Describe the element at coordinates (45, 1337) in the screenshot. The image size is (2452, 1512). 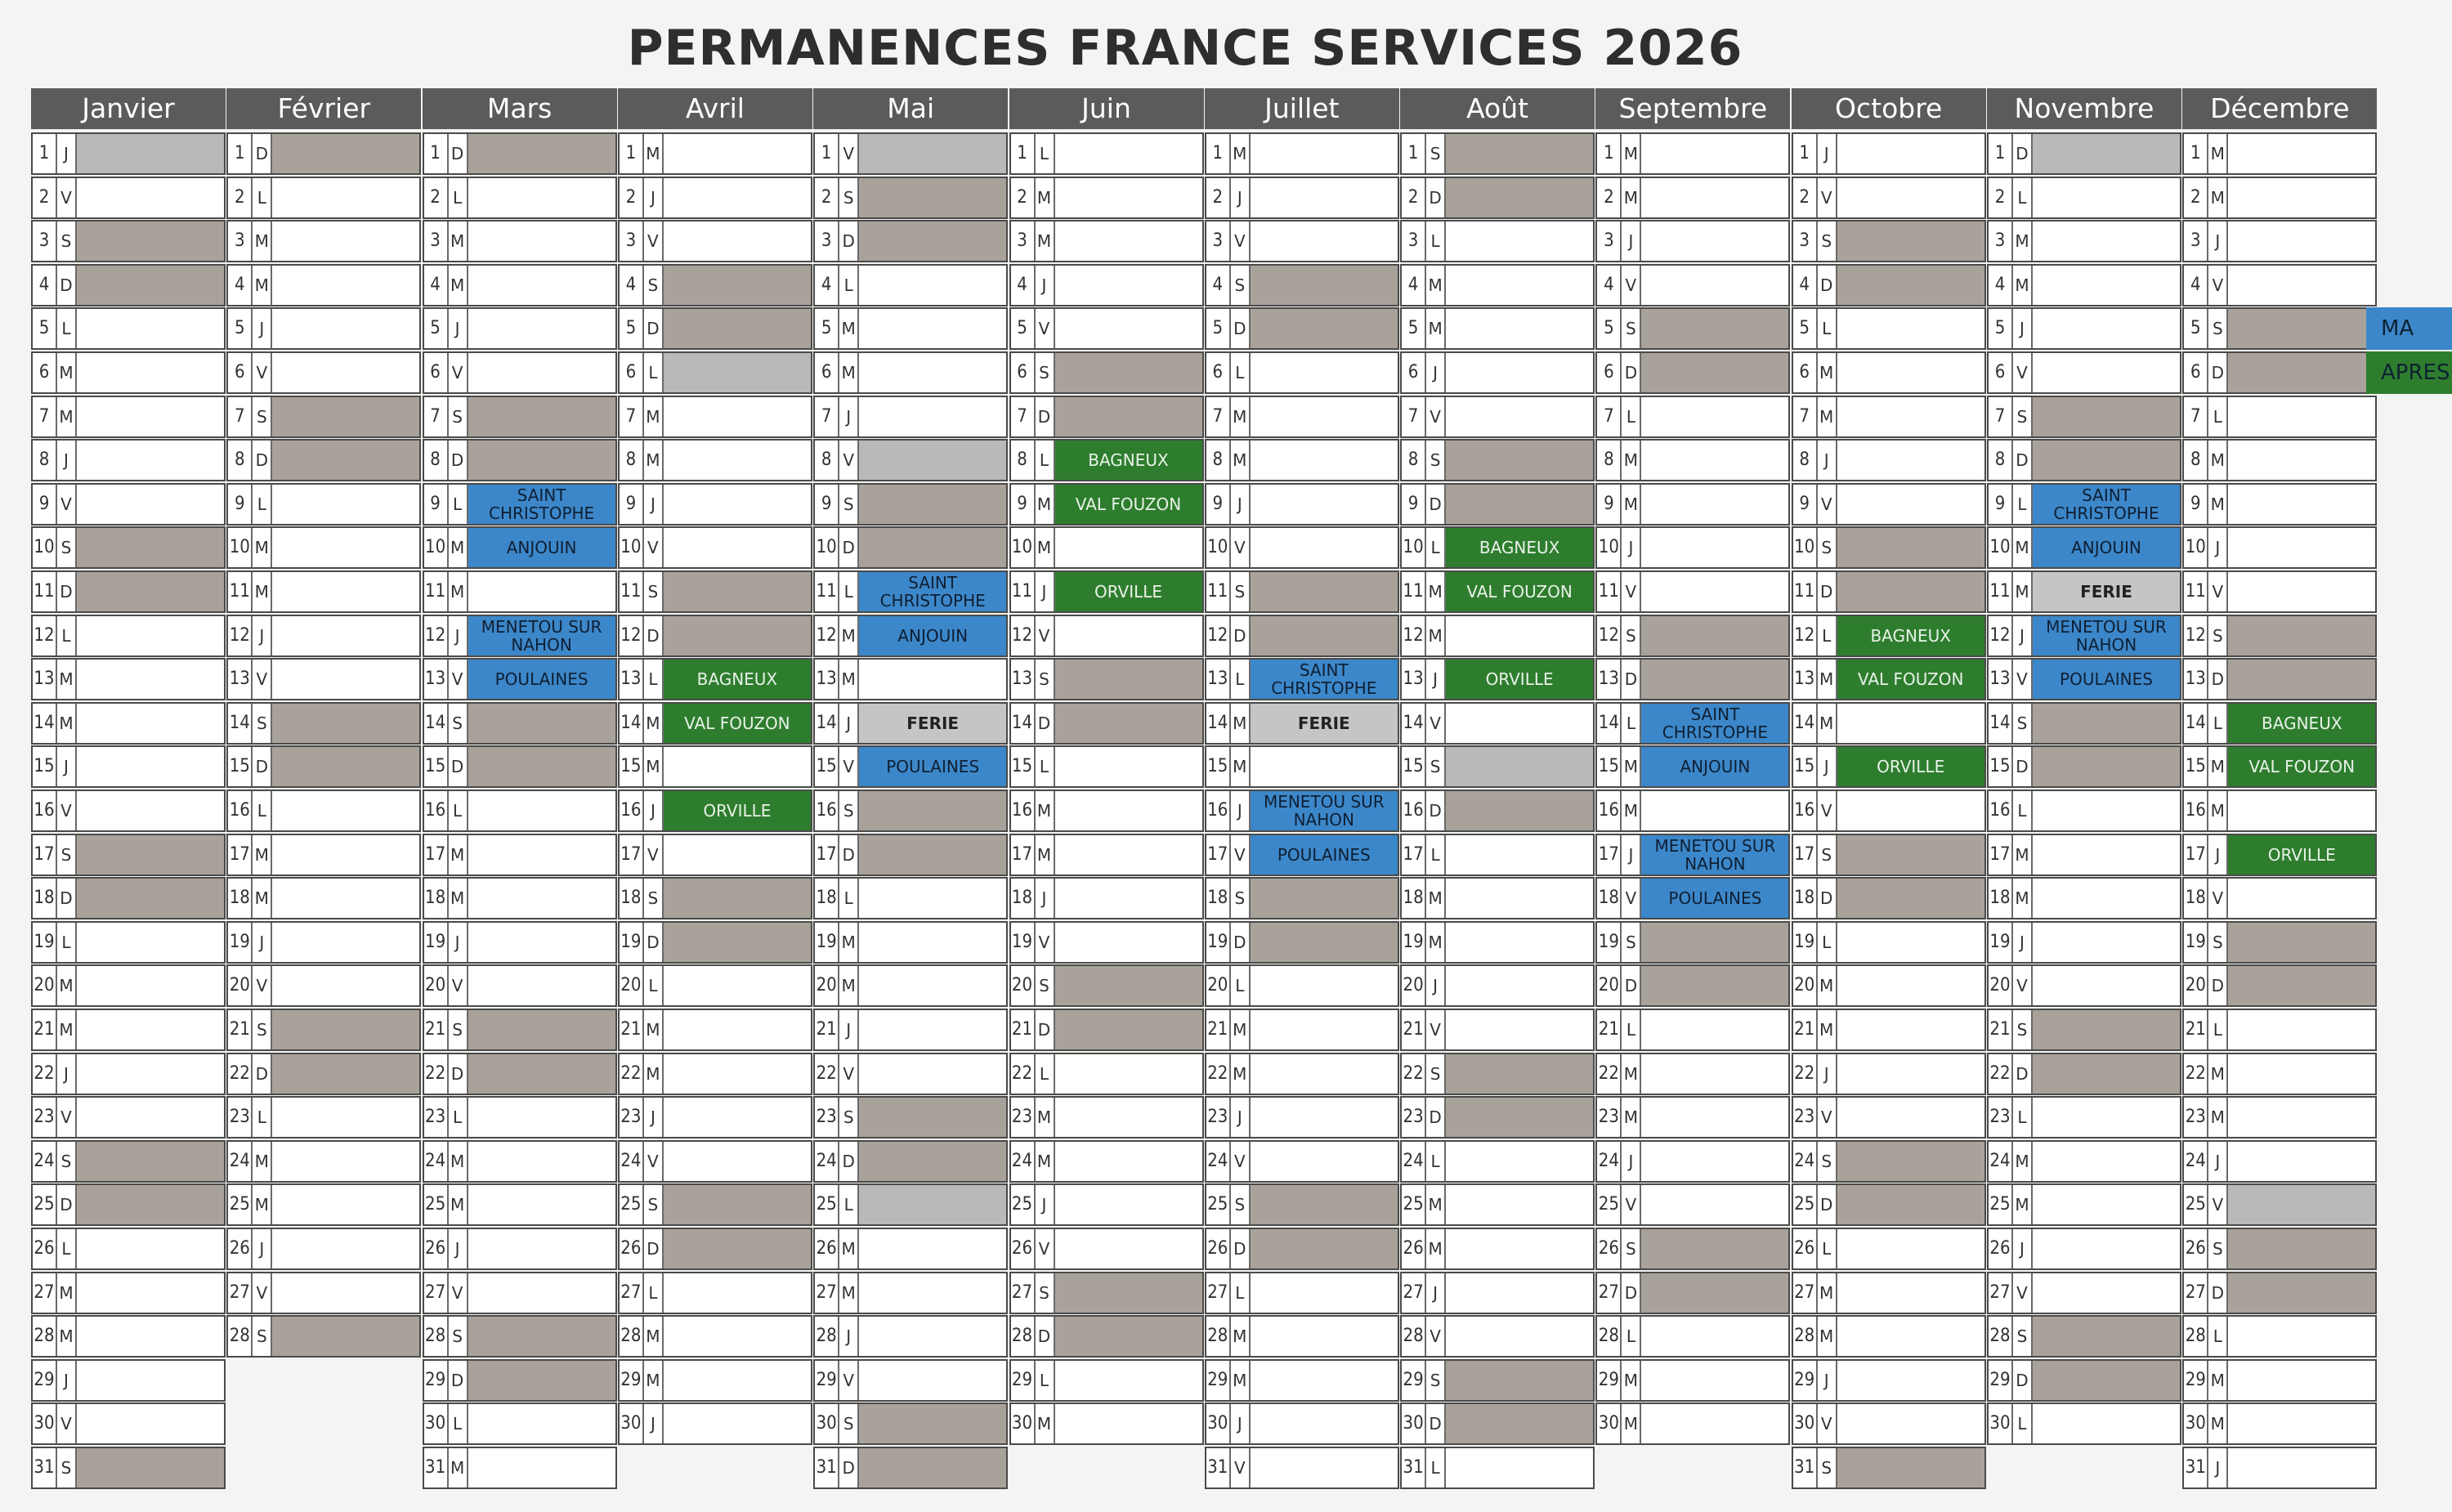
I see `day-number: 28` at that location.